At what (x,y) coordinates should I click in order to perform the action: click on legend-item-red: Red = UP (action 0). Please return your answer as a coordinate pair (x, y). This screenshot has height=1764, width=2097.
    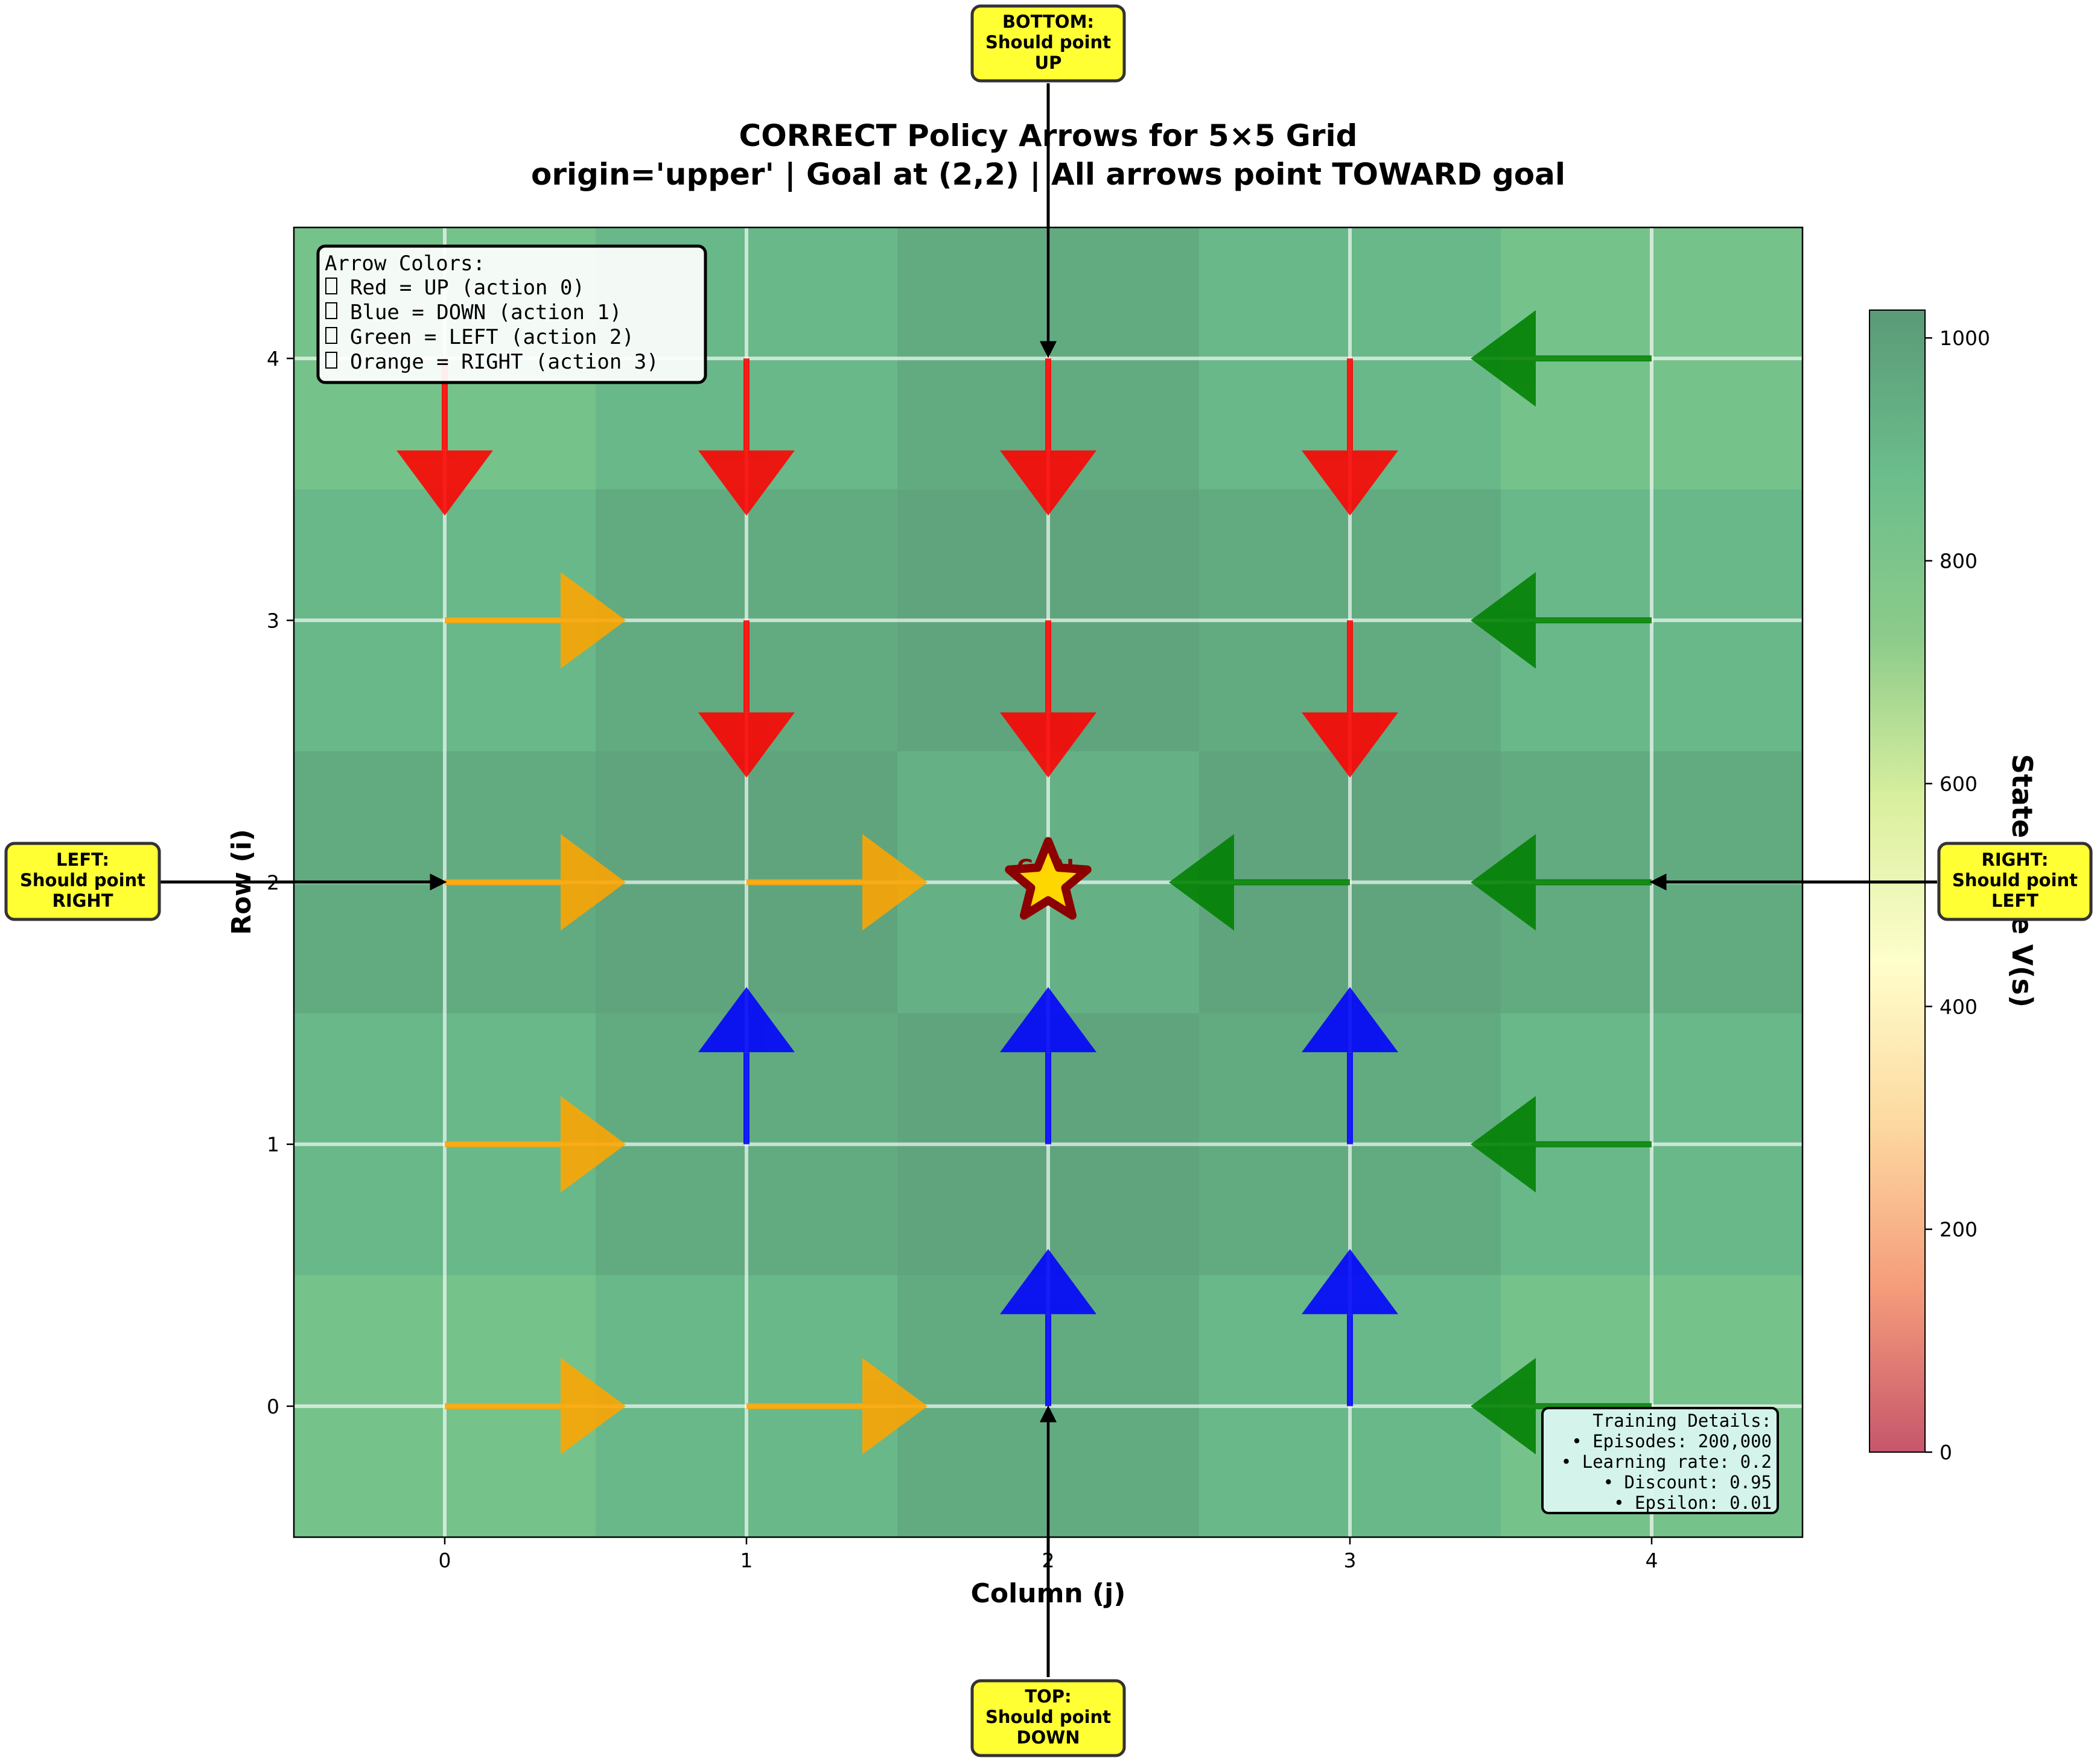
    Looking at the image, I should click on (455, 288).